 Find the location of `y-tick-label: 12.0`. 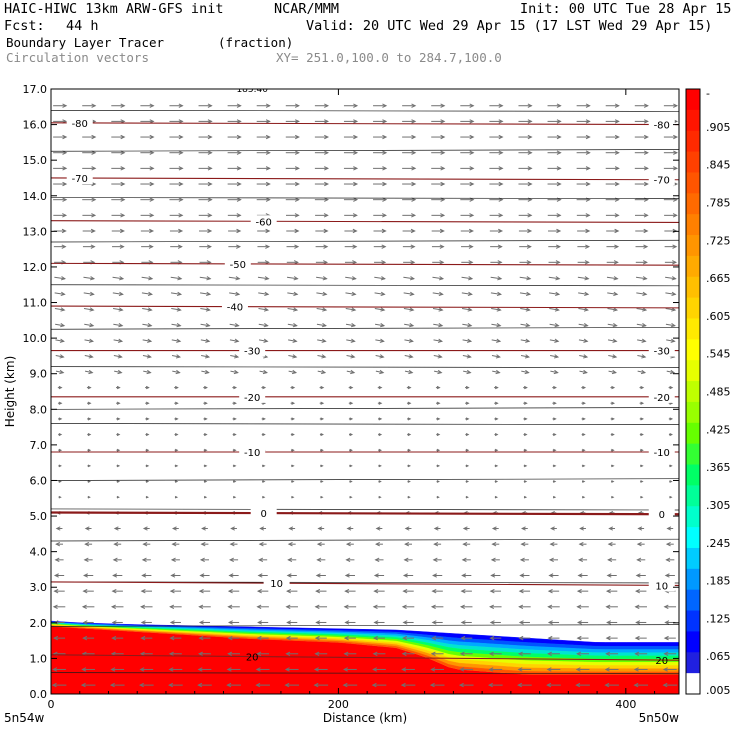

y-tick-label: 12.0 is located at coordinates (35, 267).